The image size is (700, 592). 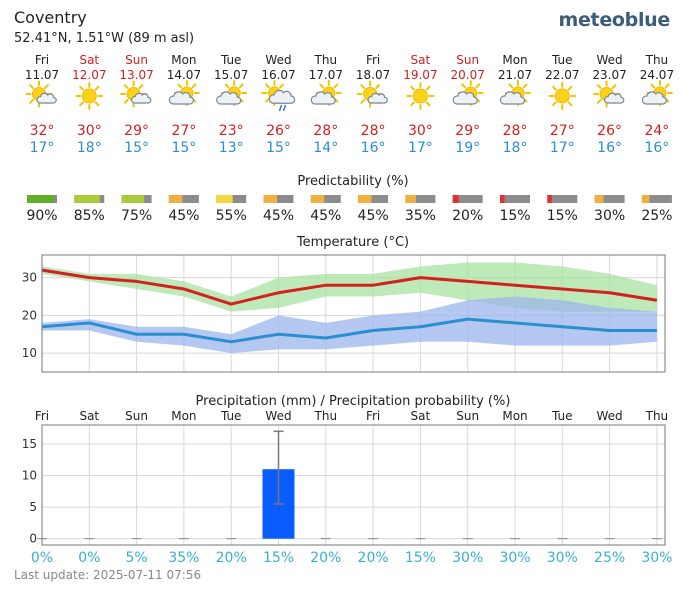 I want to click on temp-min: 15°, so click(x=136, y=148).